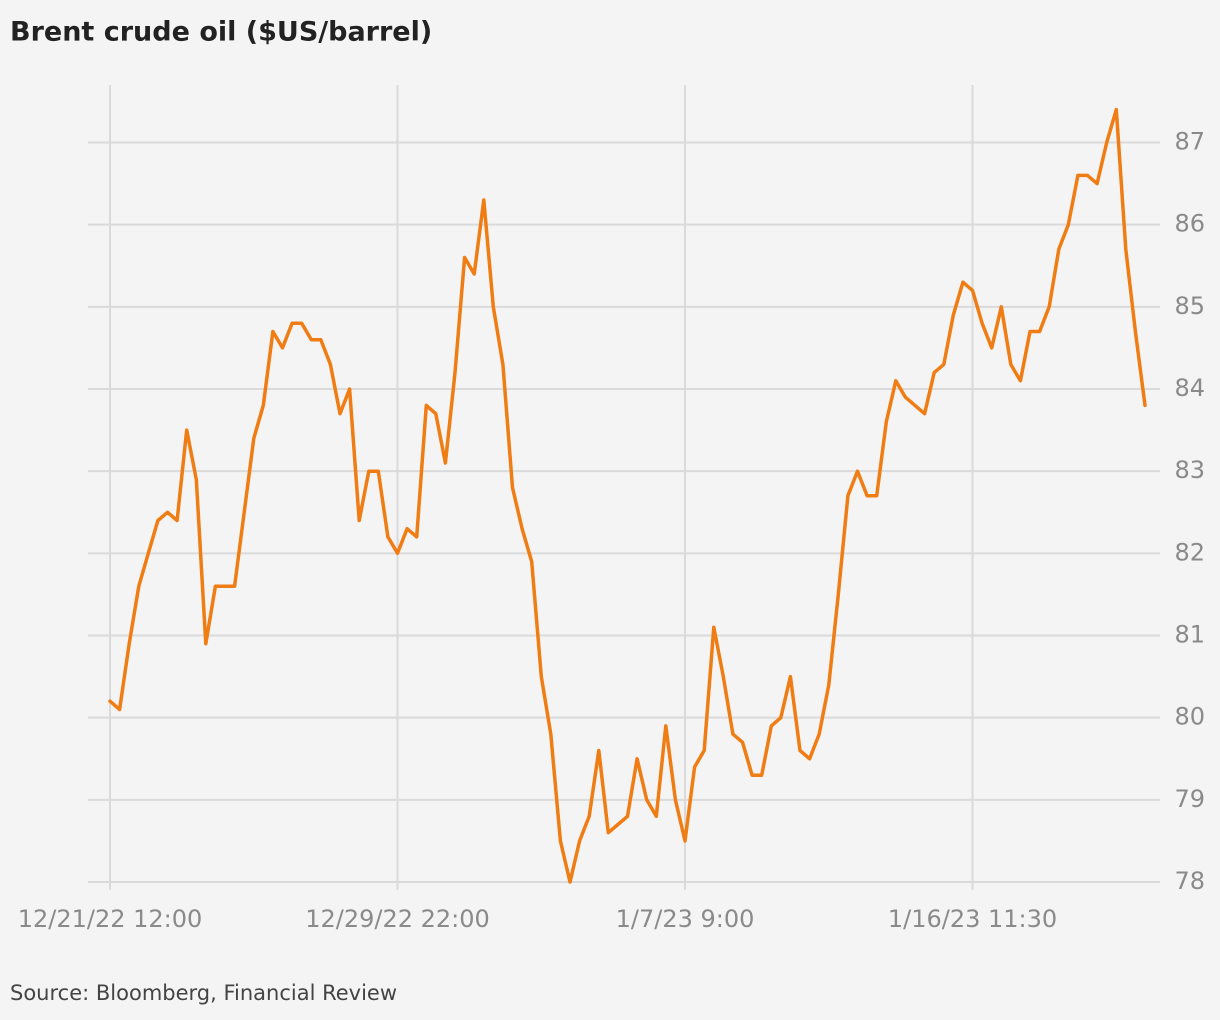 The image size is (1220, 1020). I want to click on source-note: Source: Bloomberg, Financial Review, so click(203, 993).